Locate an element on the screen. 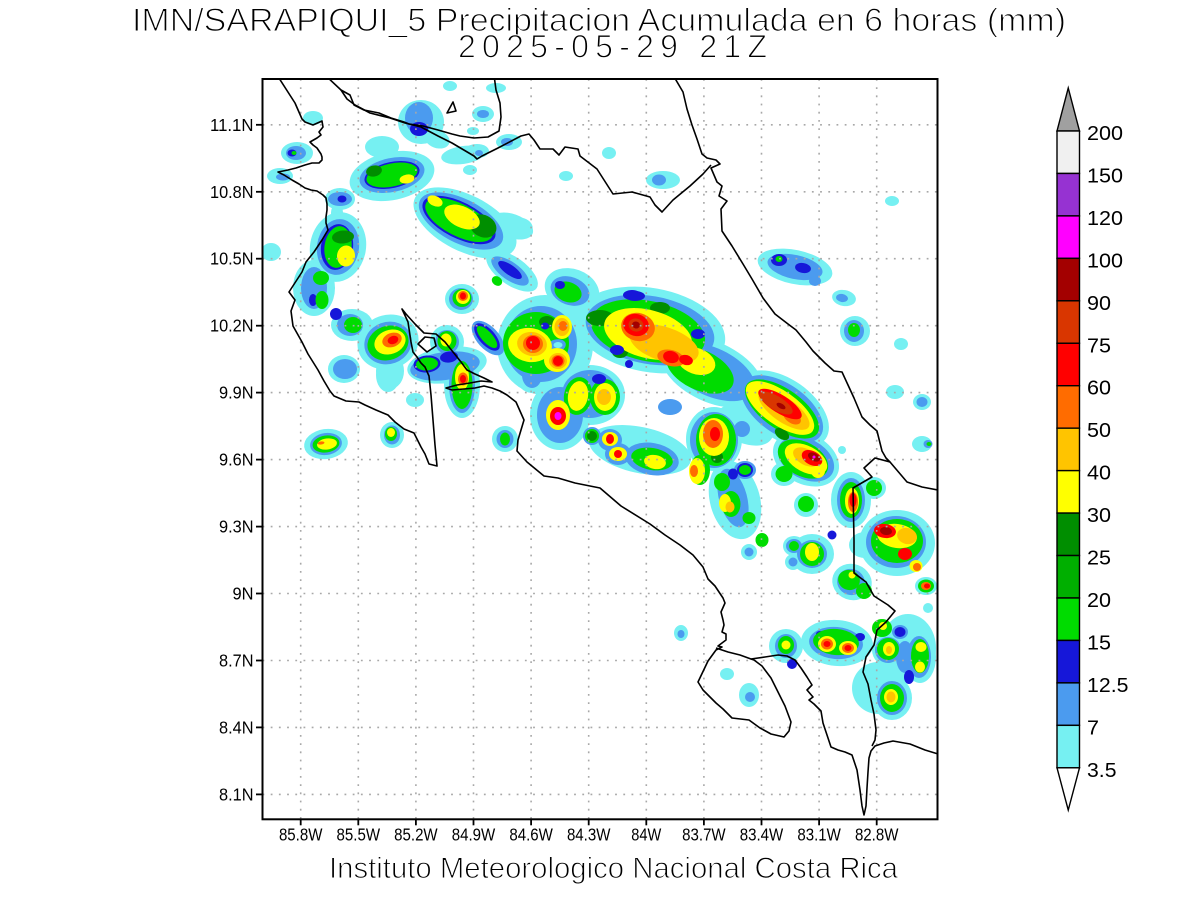 This screenshot has width=1200, height=900. svg-text: 15 is located at coordinates (1099, 642).